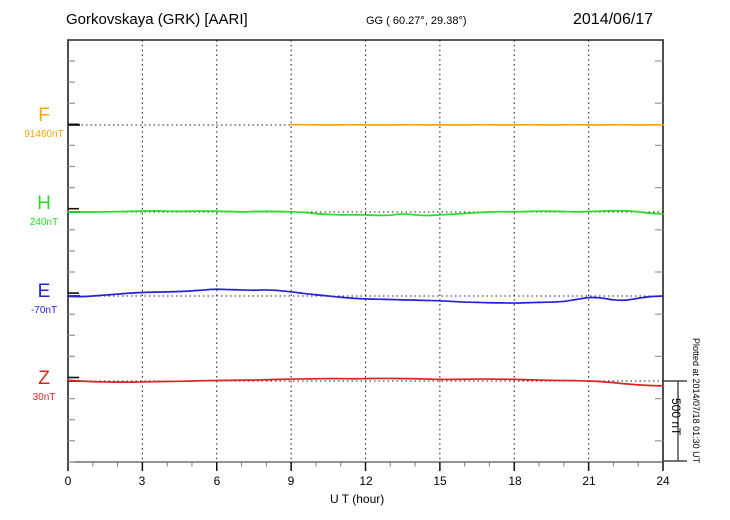 The height and width of the screenshot is (520, 730). Describe the element at coordinates (663, 481) in the screenshot. I see `xtick-label-24: 24` at that location.